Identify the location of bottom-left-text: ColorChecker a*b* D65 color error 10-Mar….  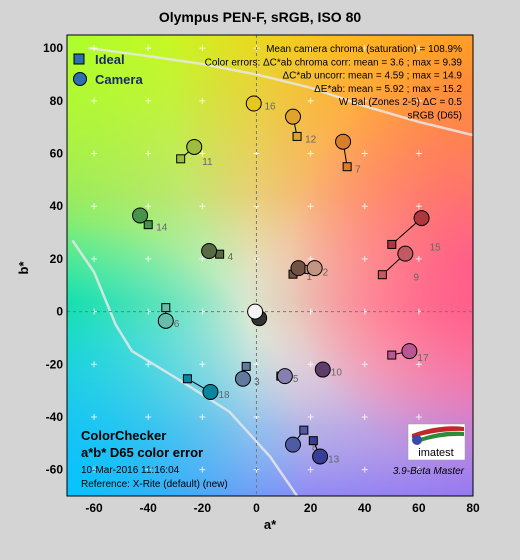
(154, 459).